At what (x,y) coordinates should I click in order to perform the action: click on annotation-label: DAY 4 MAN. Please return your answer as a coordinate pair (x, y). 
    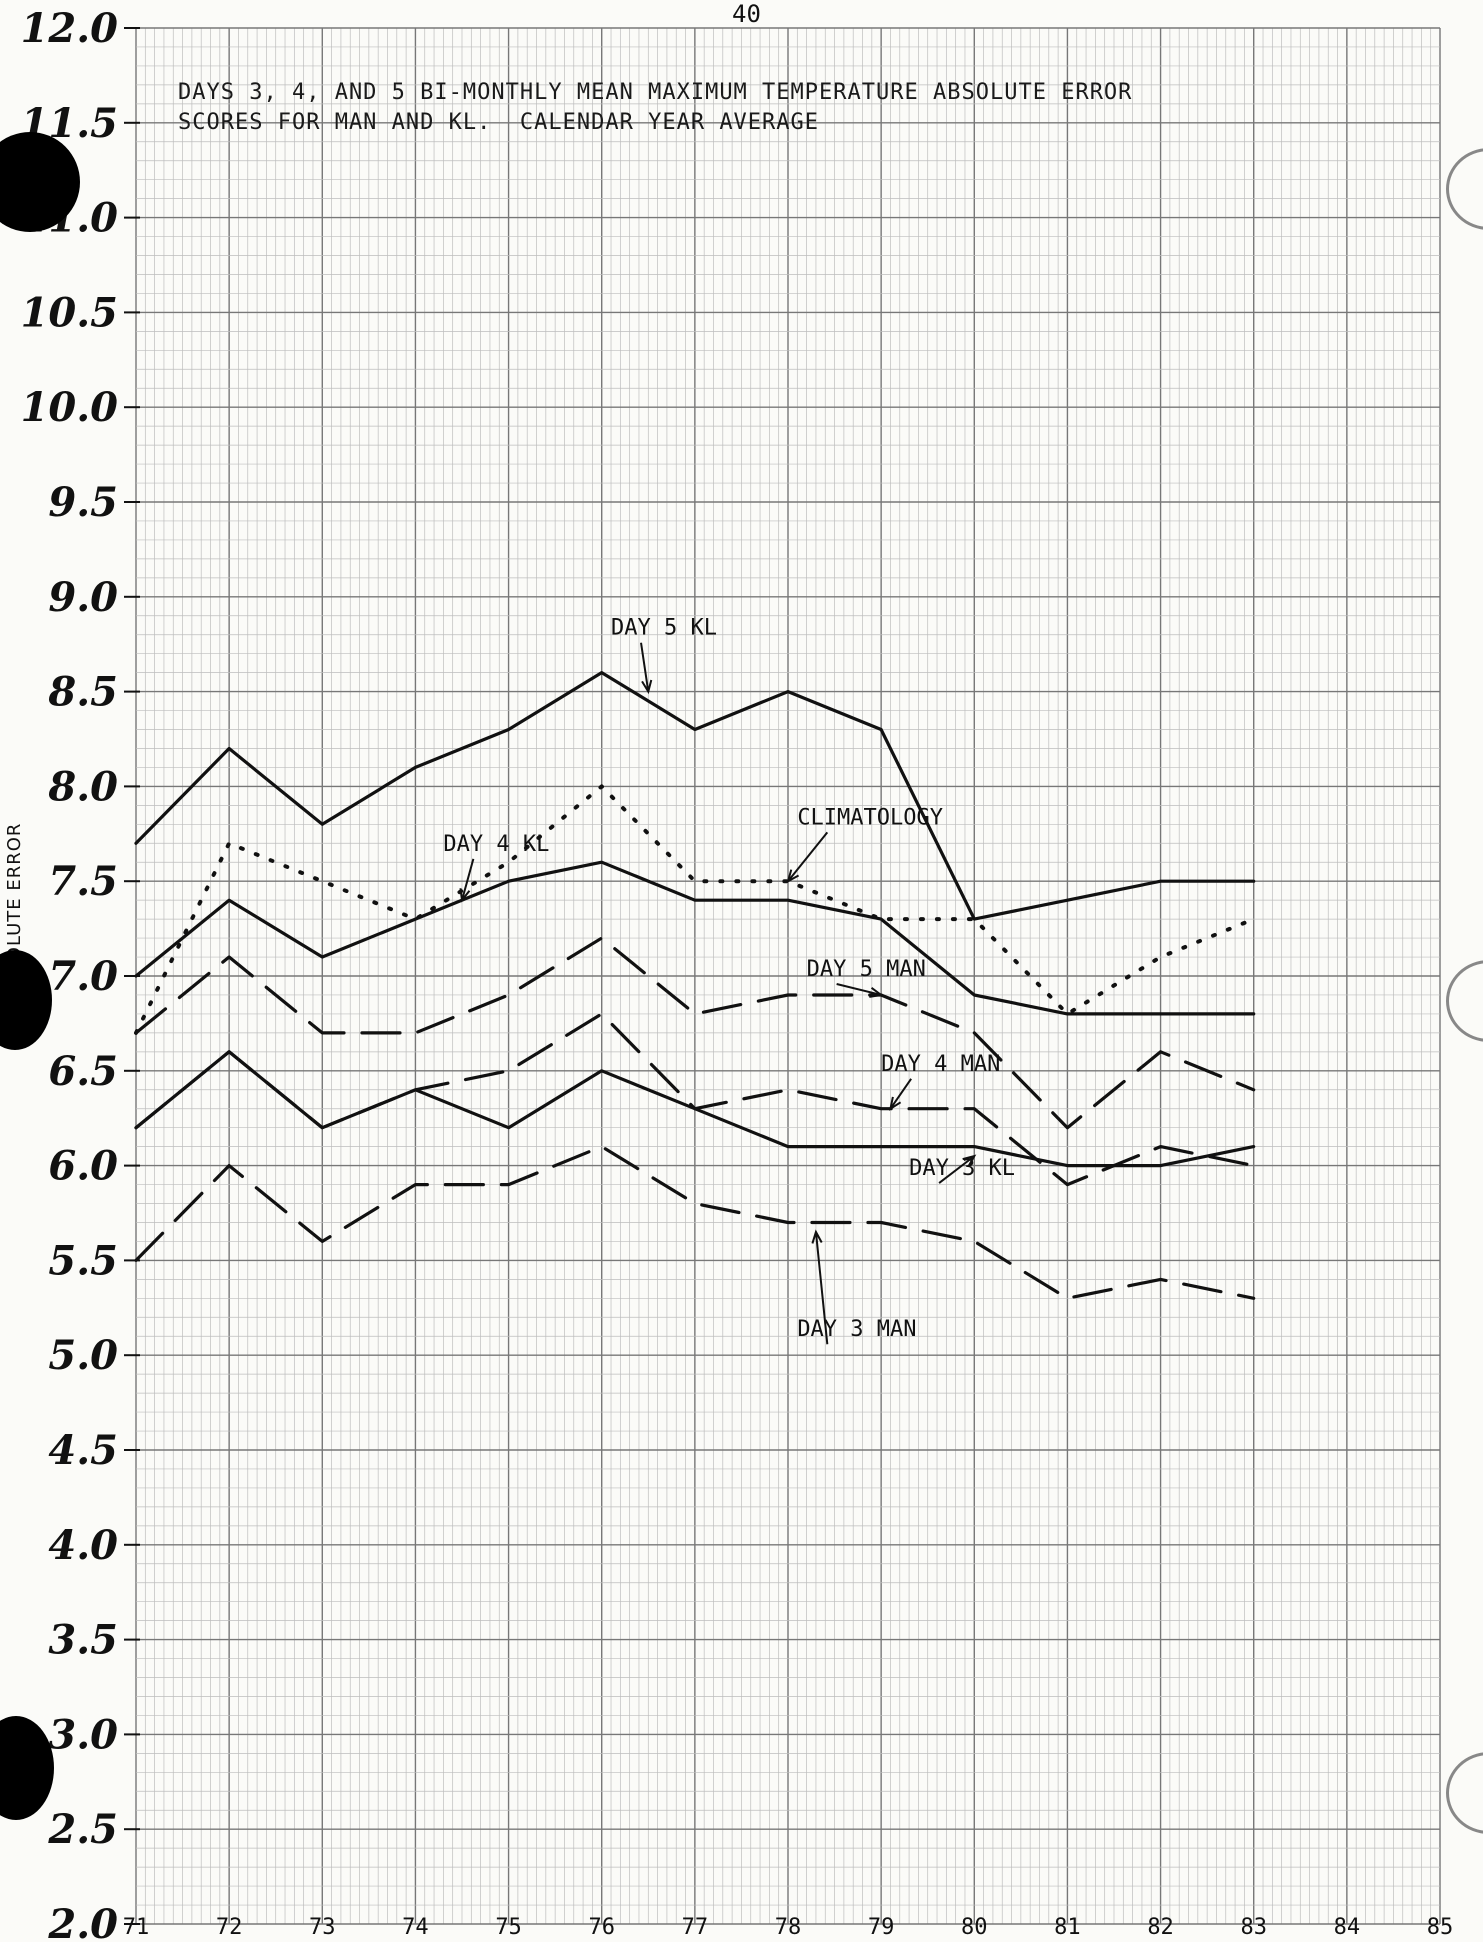
    Looking at the image, I should click on (940, 1064).